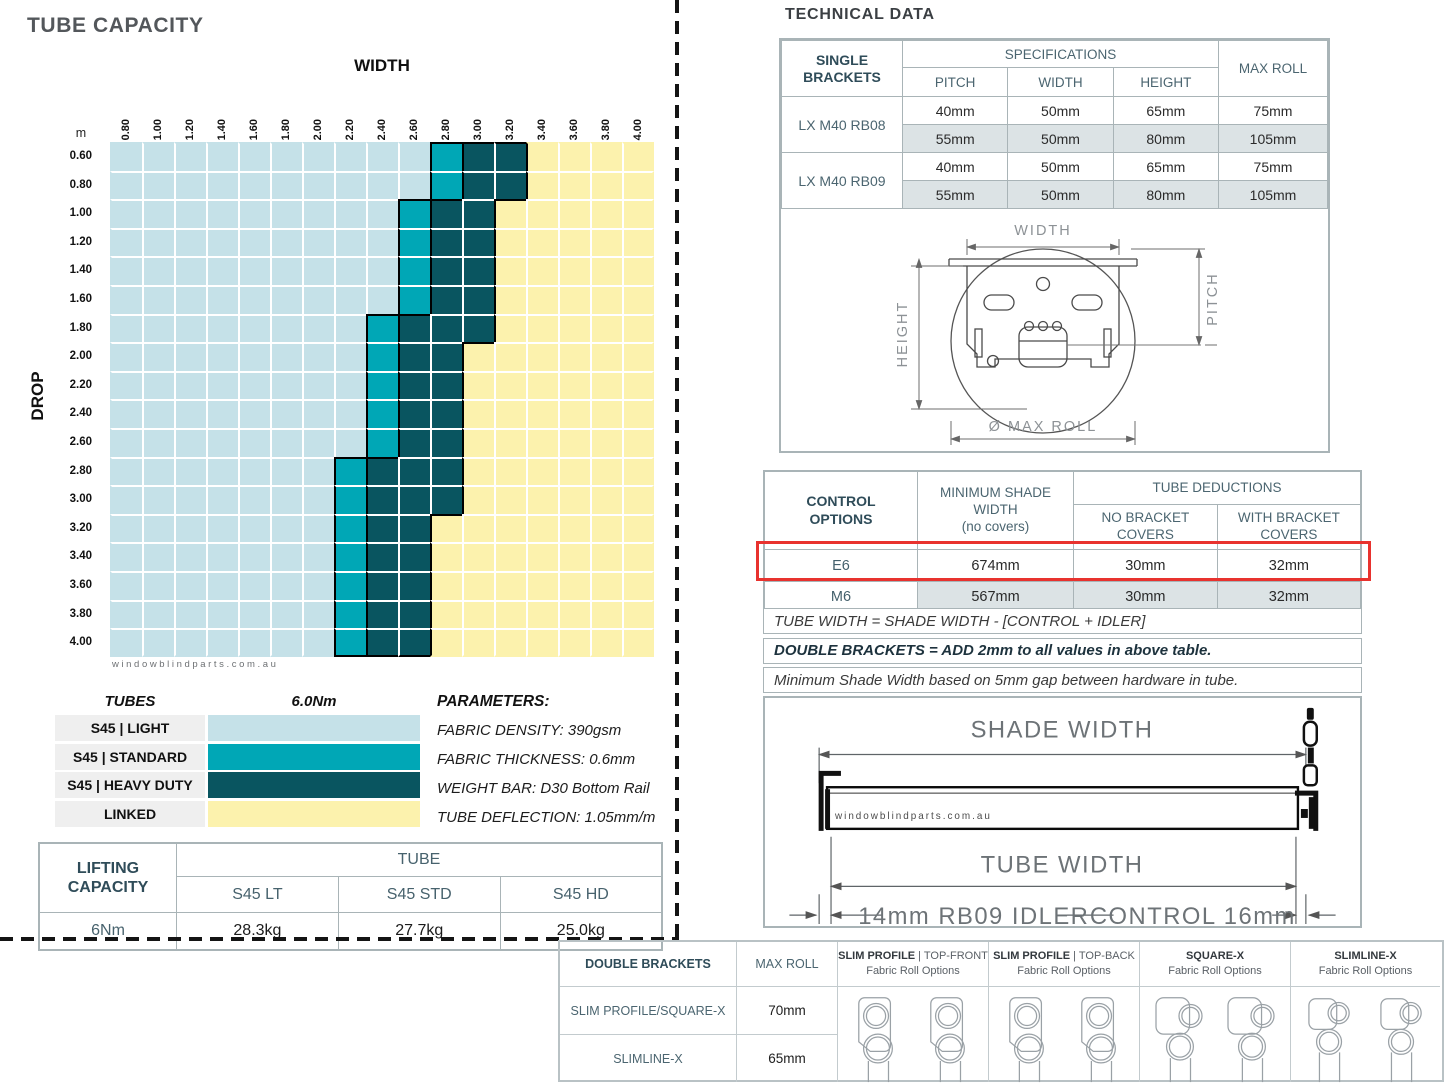  I want to click on col-header-s45-lt: S45 LT, so click(257, 894).